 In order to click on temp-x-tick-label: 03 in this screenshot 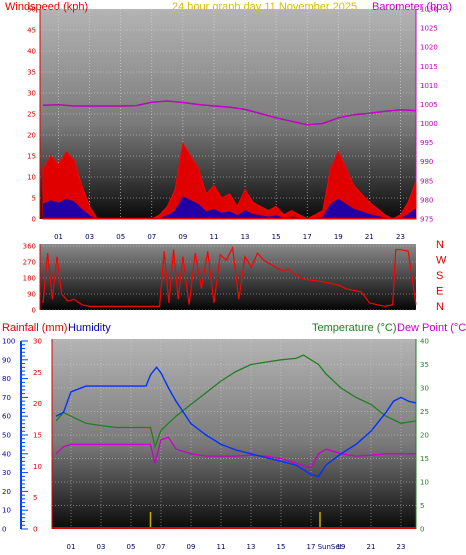, I will do `click(101, 547)`.